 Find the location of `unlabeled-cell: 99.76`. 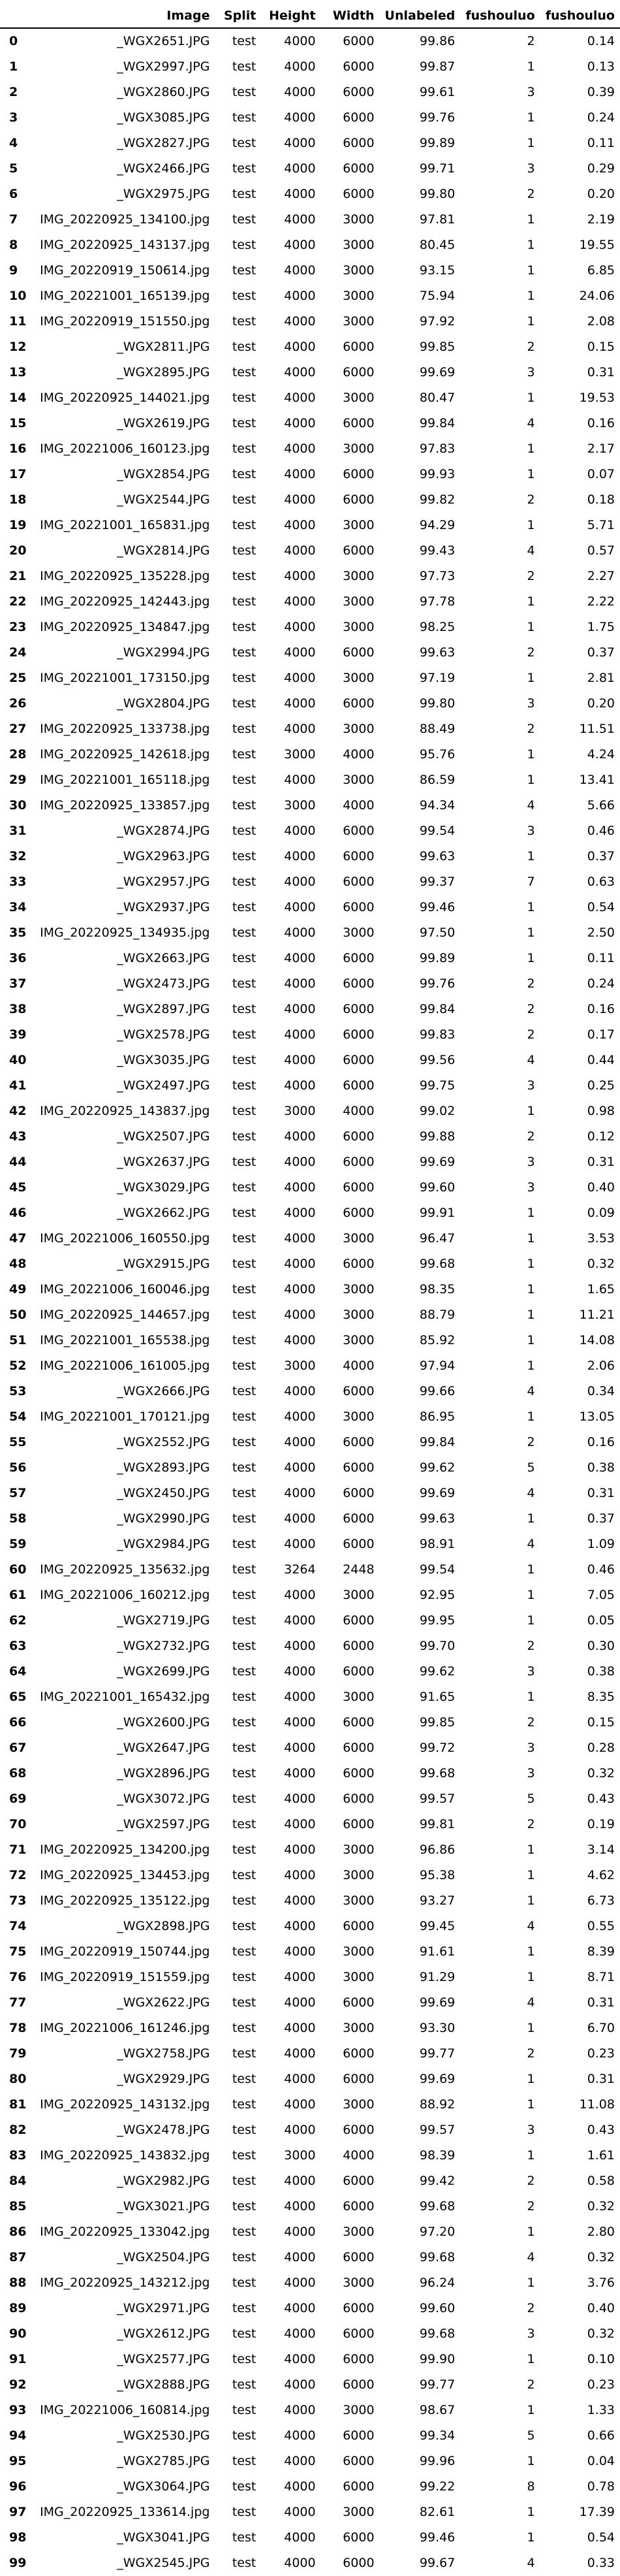

unlabeled-cell: 99.76 is located at coordinates (437, 117).